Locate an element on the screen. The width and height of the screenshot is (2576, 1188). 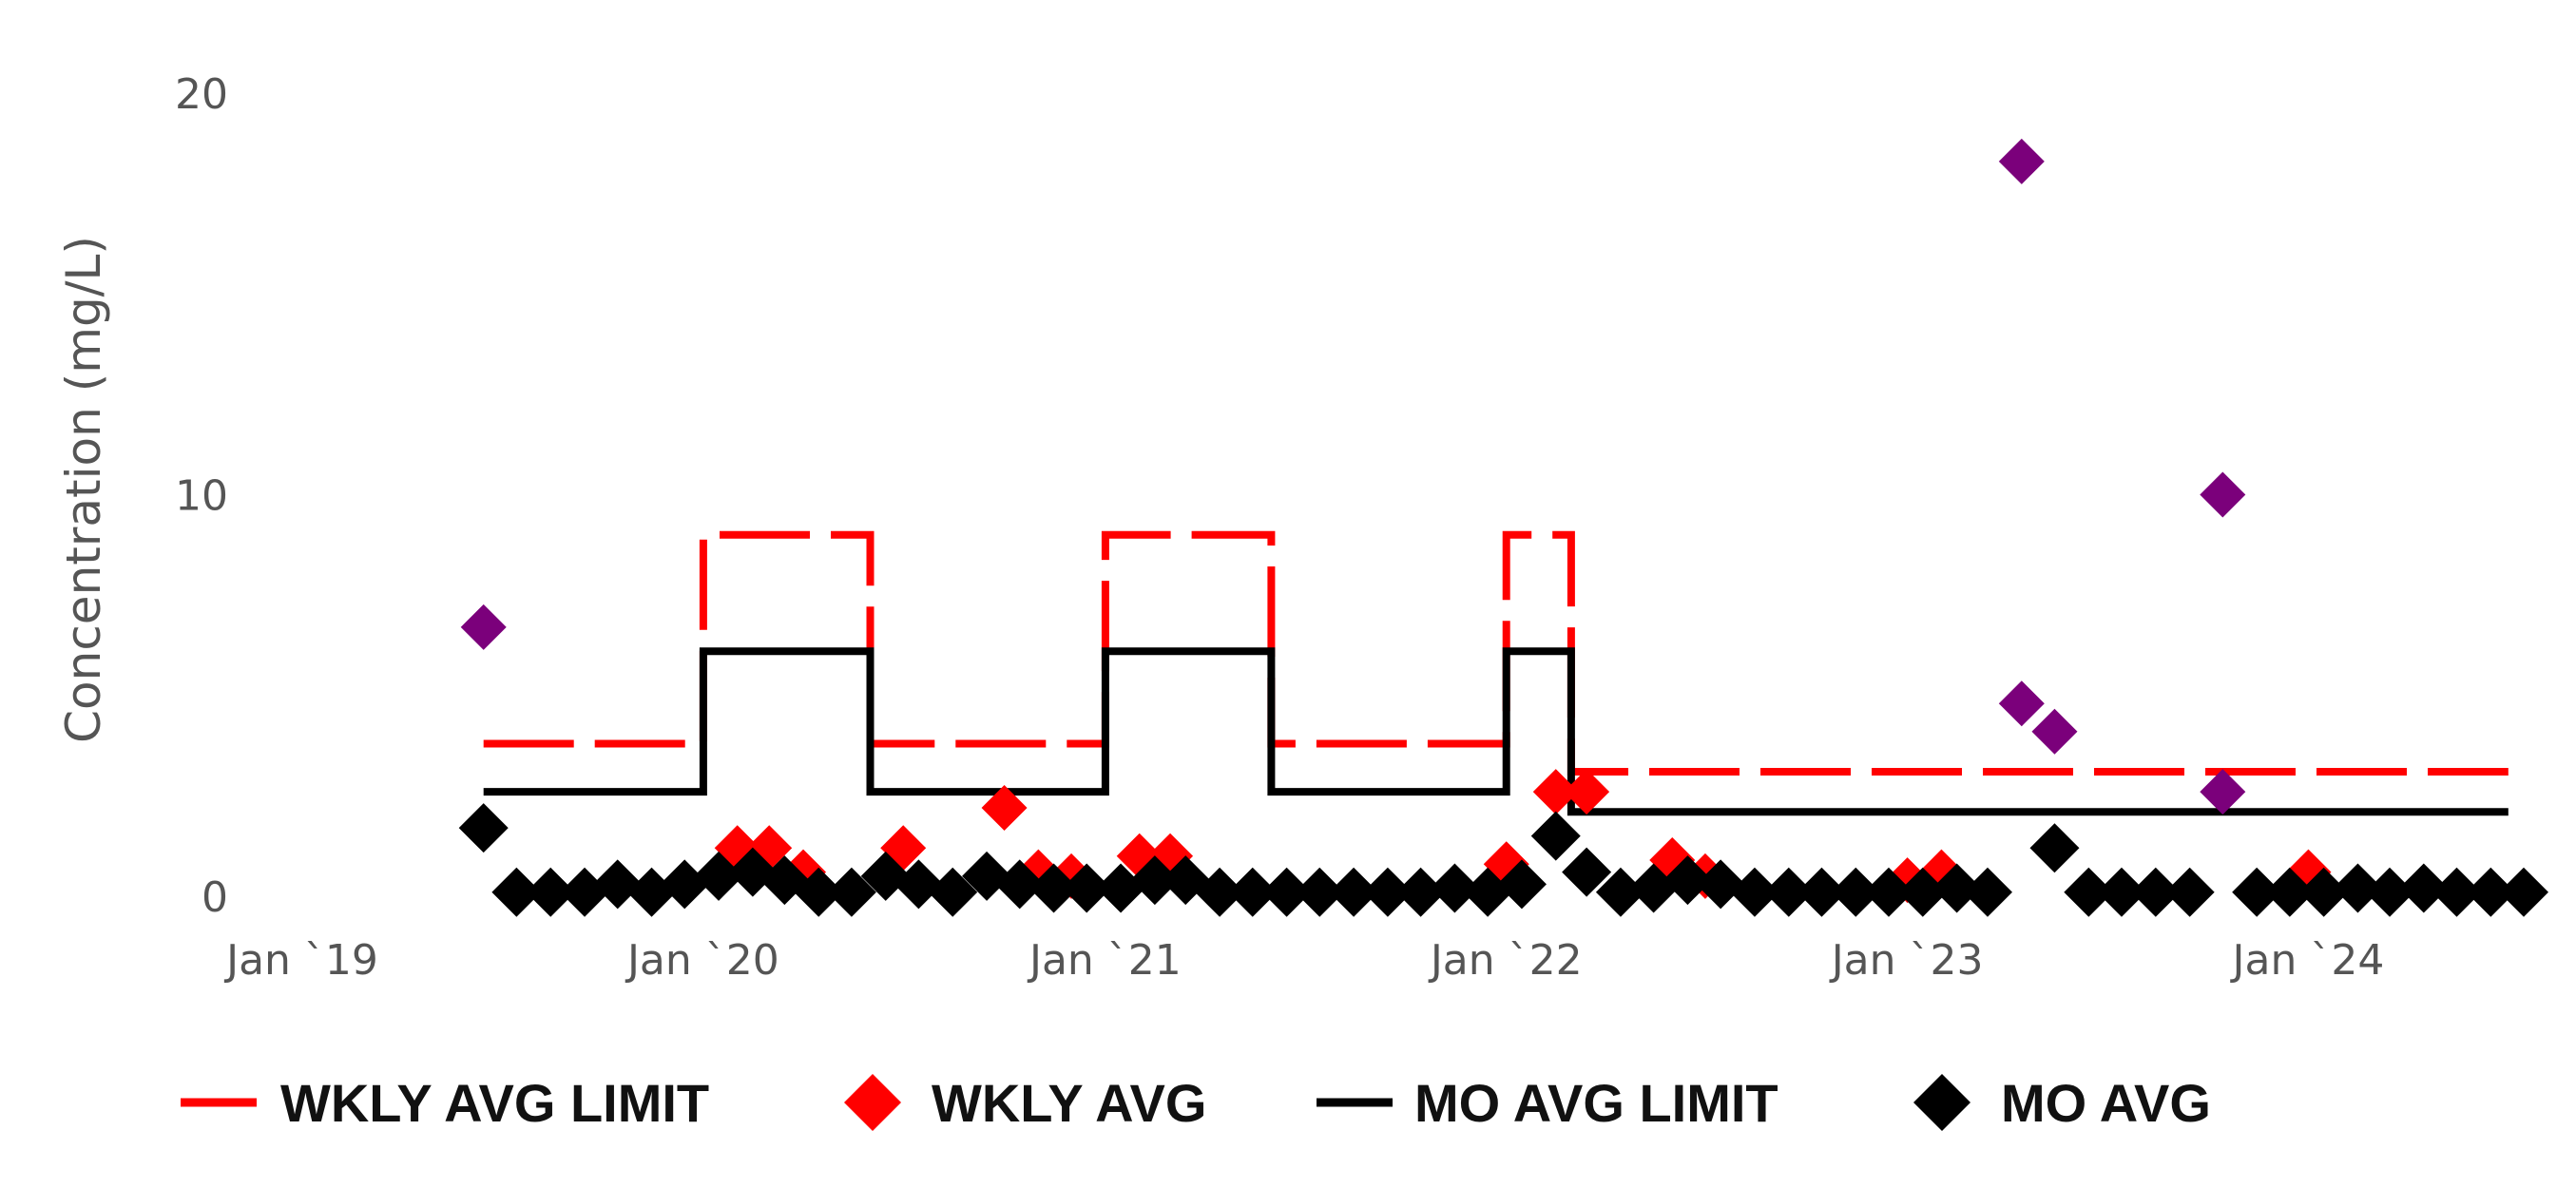
y-axis-label-group: Concentration (mg/L) is located at coordinates (84, 489).